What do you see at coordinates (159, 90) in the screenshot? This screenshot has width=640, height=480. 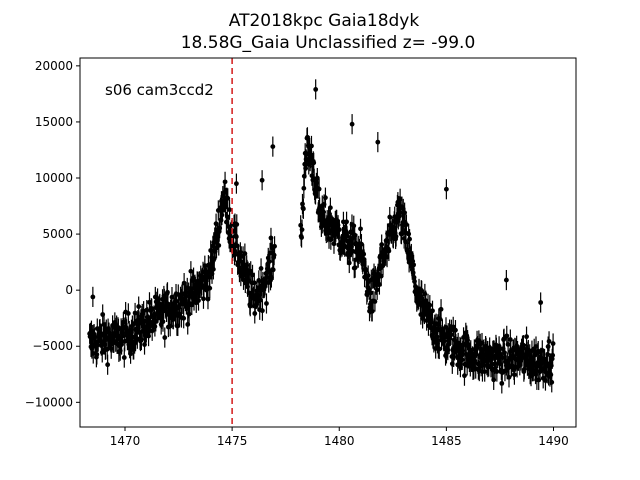 I see `sector-camera-label: s06 cam3ccd2` at bounding box center [159, 90].